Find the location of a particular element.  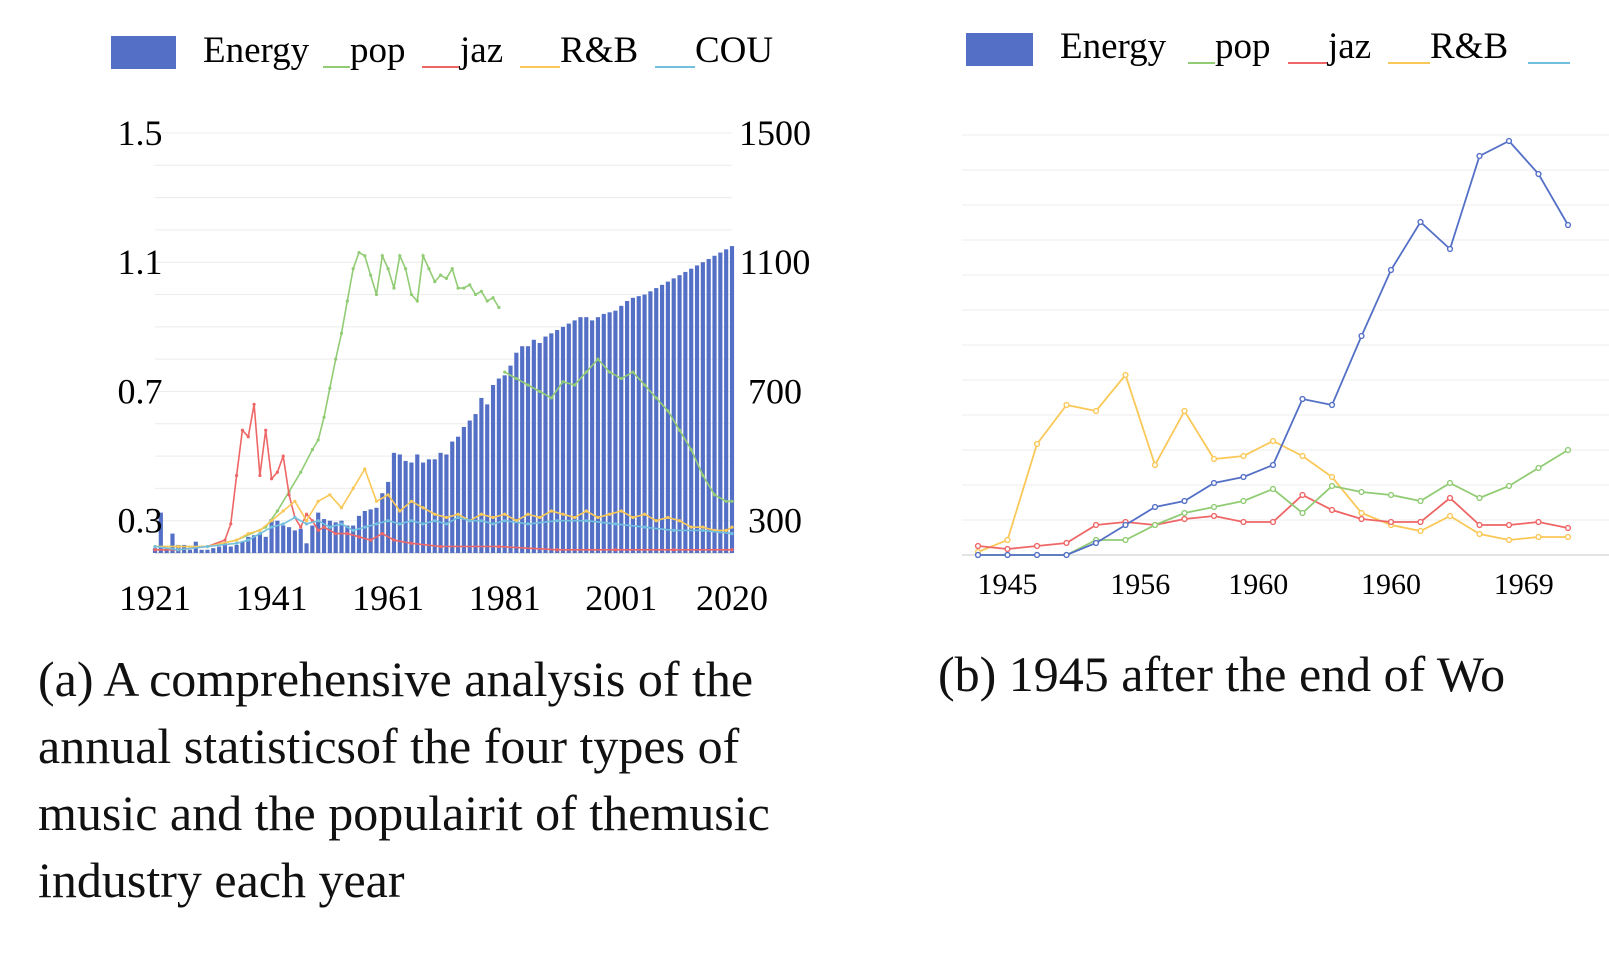

x-tick-label: 1945 is located at coordinates (1008, 584).